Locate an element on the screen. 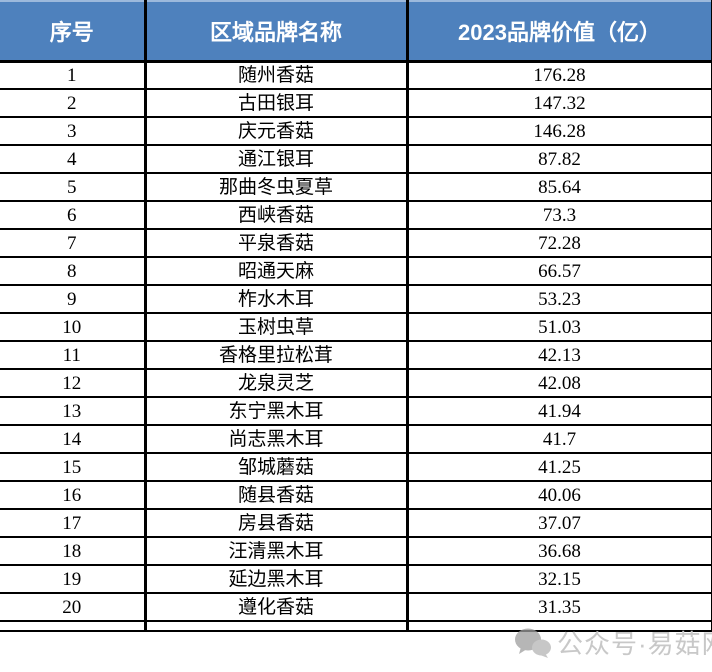 This screenshot has width=712, height=672. cell-brand-name: 延边黑木耳 is located at coordinates (275, 579).